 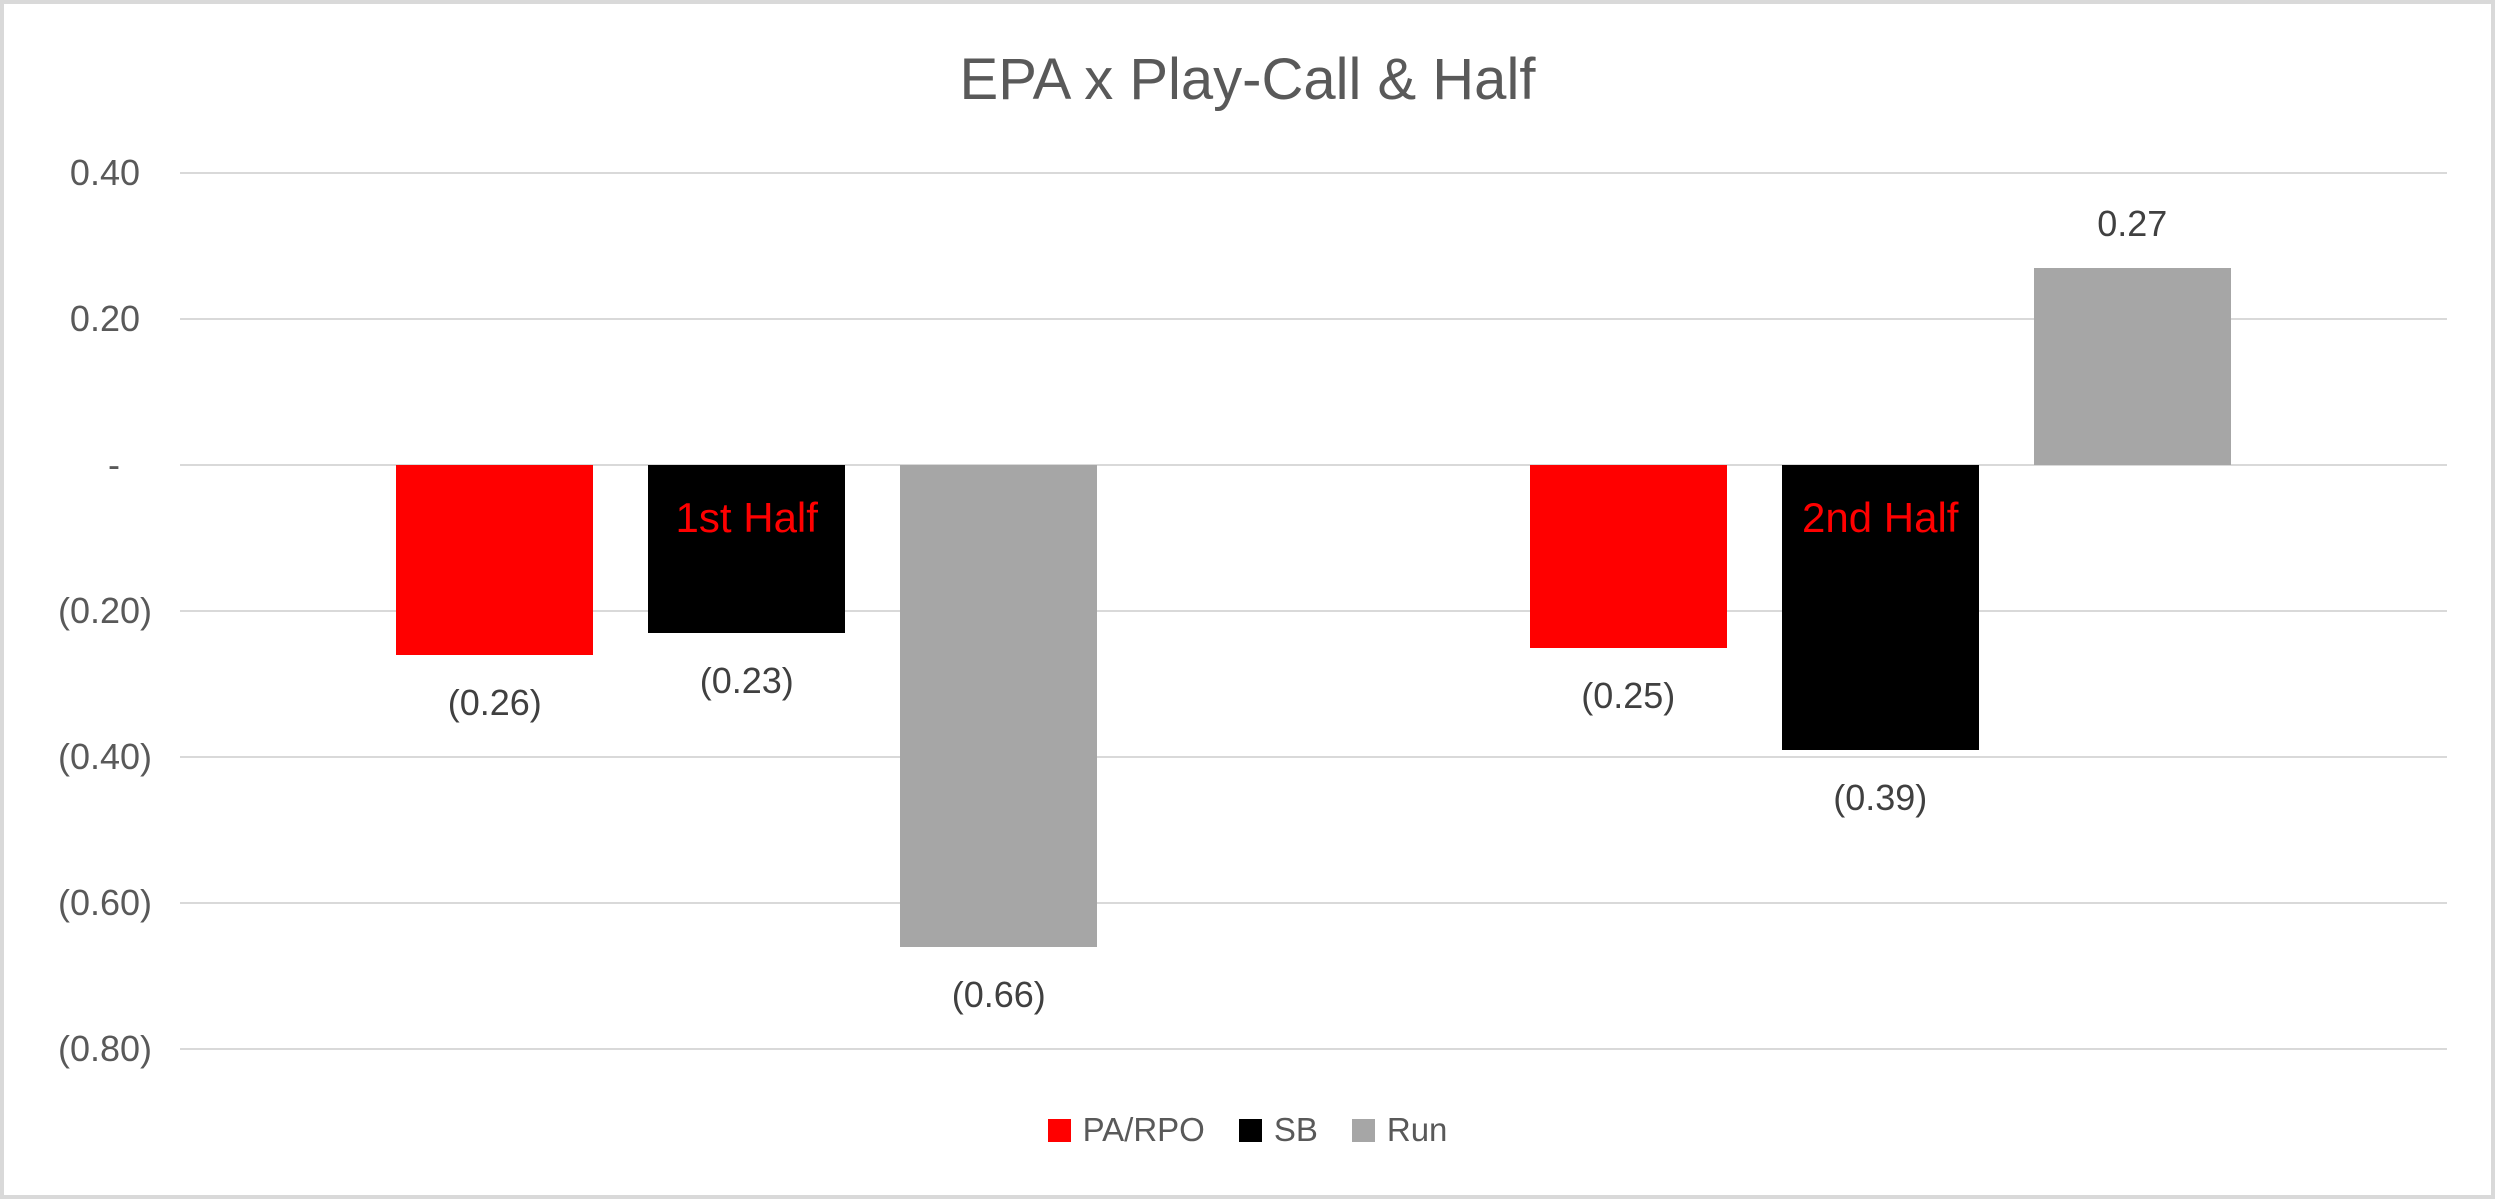 I want to click on legend-label: SB, so click(x=1295, y=1129).